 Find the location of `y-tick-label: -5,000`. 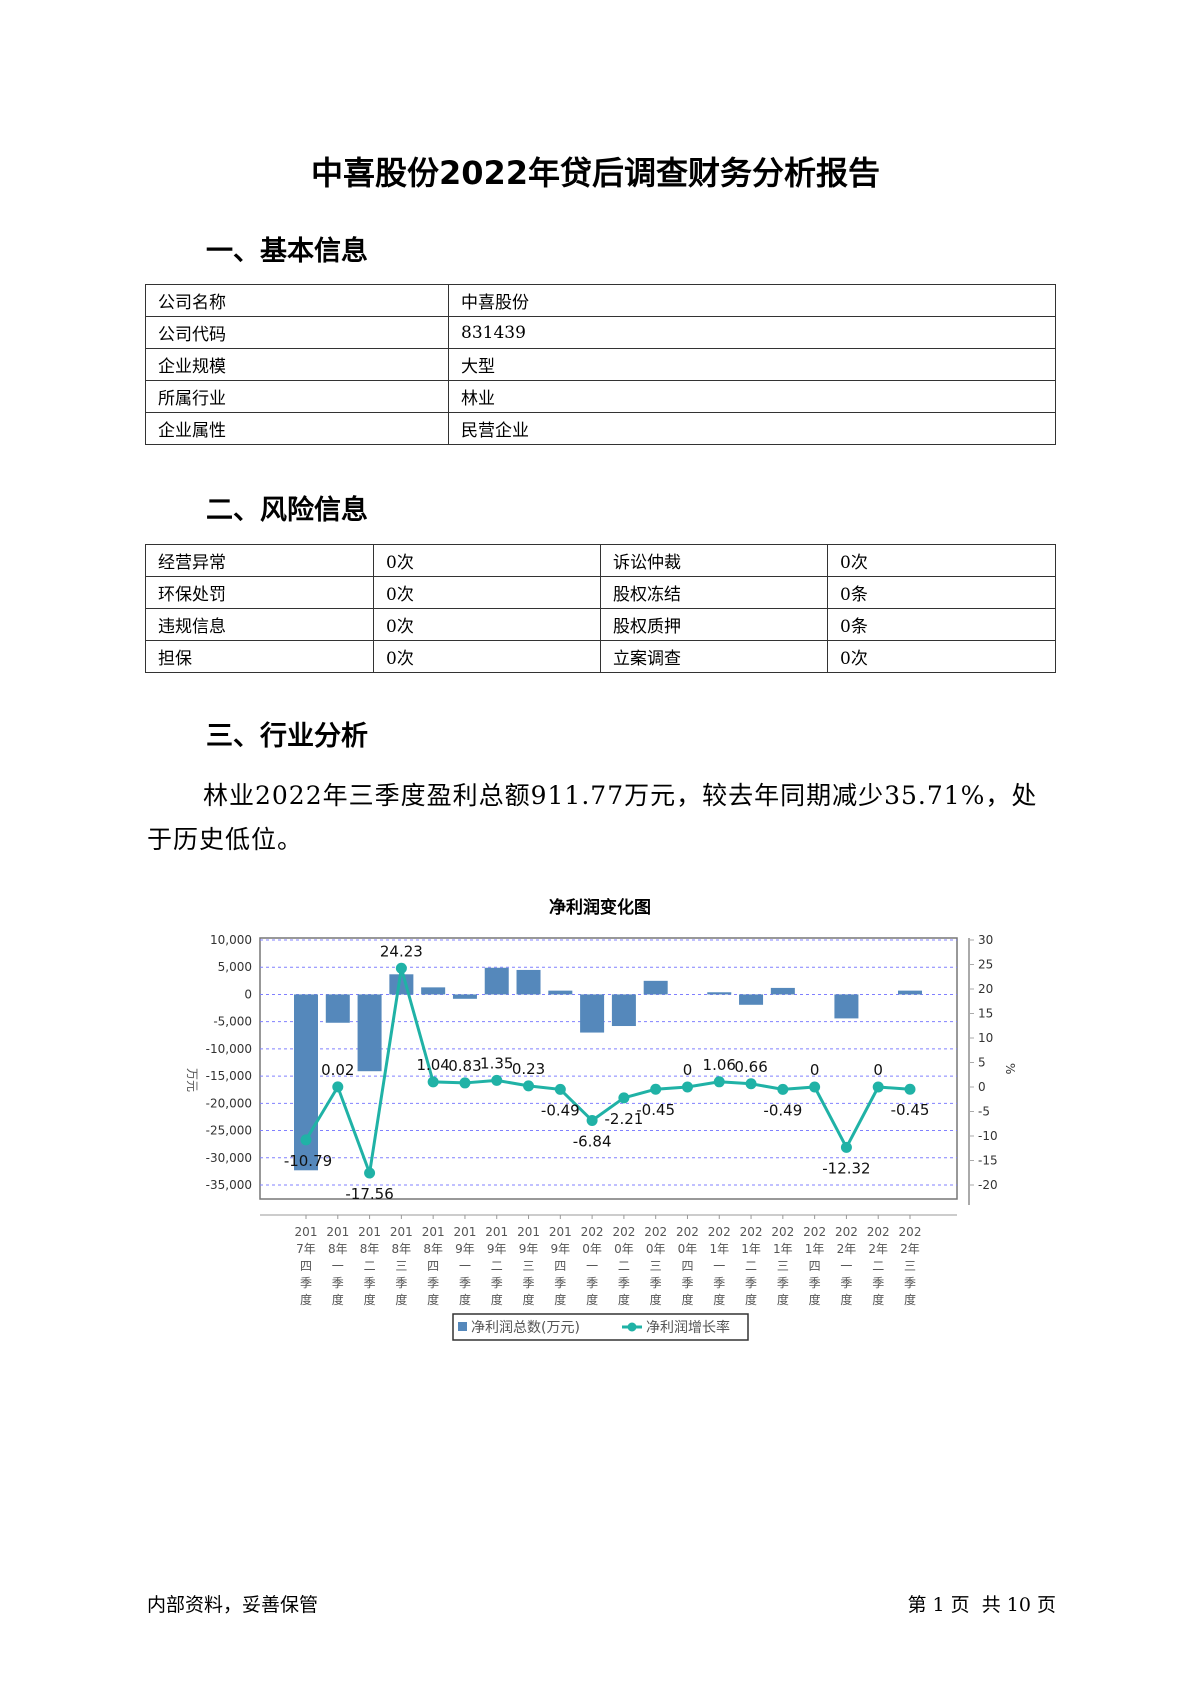

y-tick-label: -5,000 is located at coordinates (232, 1022).